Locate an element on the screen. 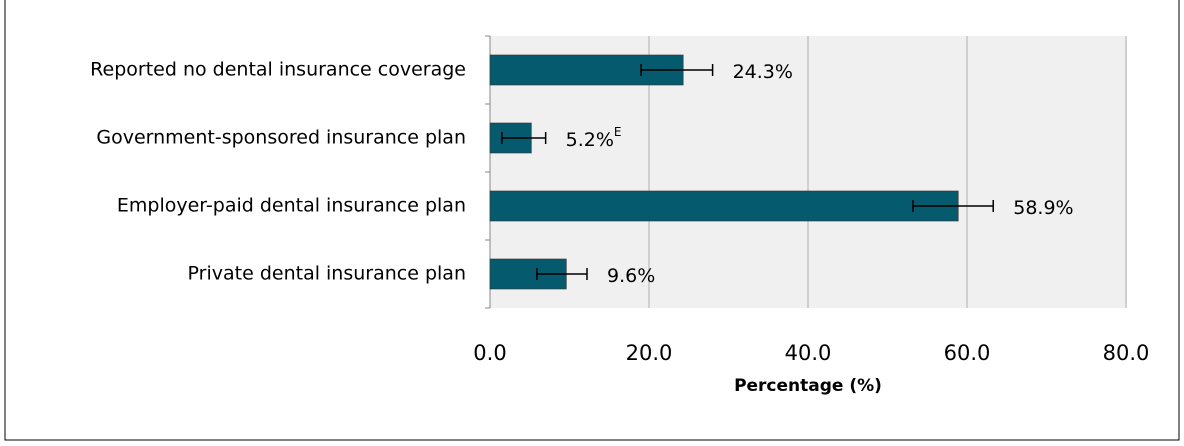 The image size is (1184, 446). value-label-text: 58.9% is located at coordinates (1043, 208).